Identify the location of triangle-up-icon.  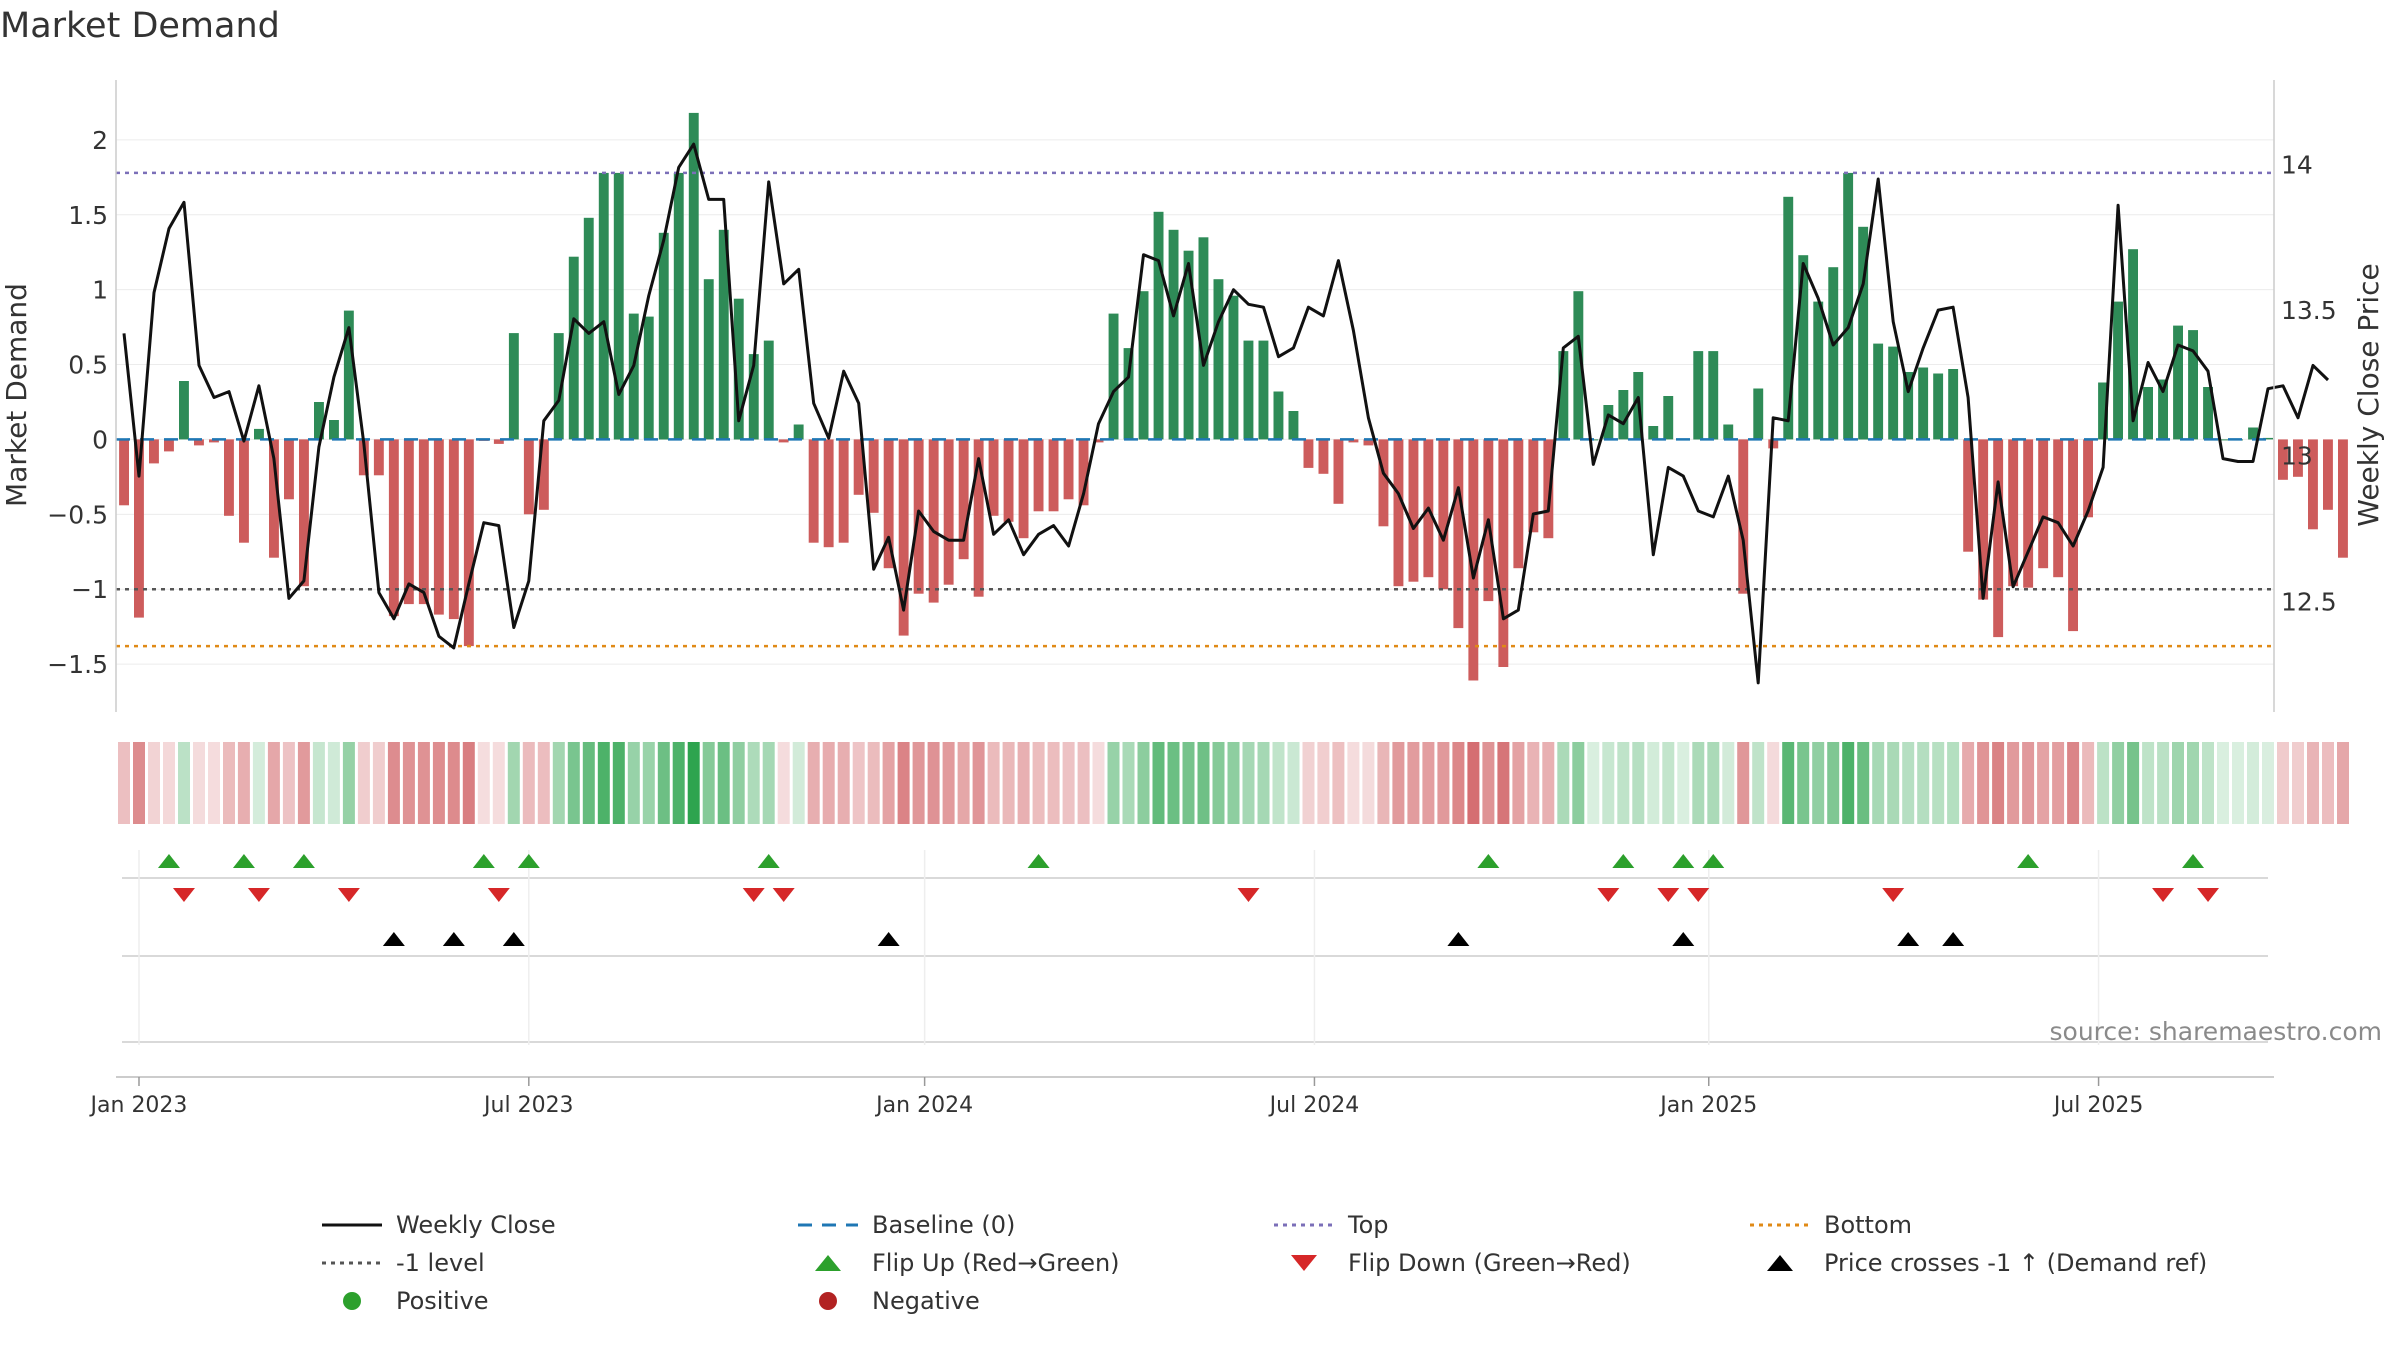
(1780, 1263).